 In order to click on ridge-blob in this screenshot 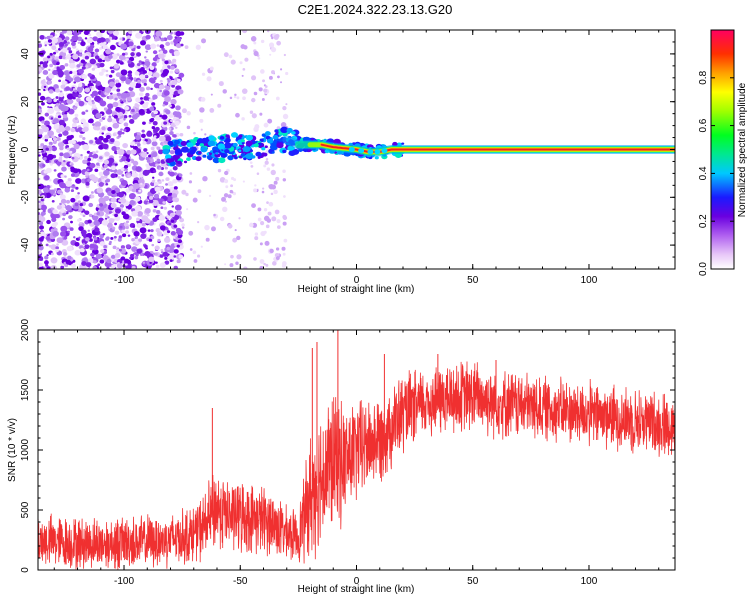, I will do `click(351, 149)`.